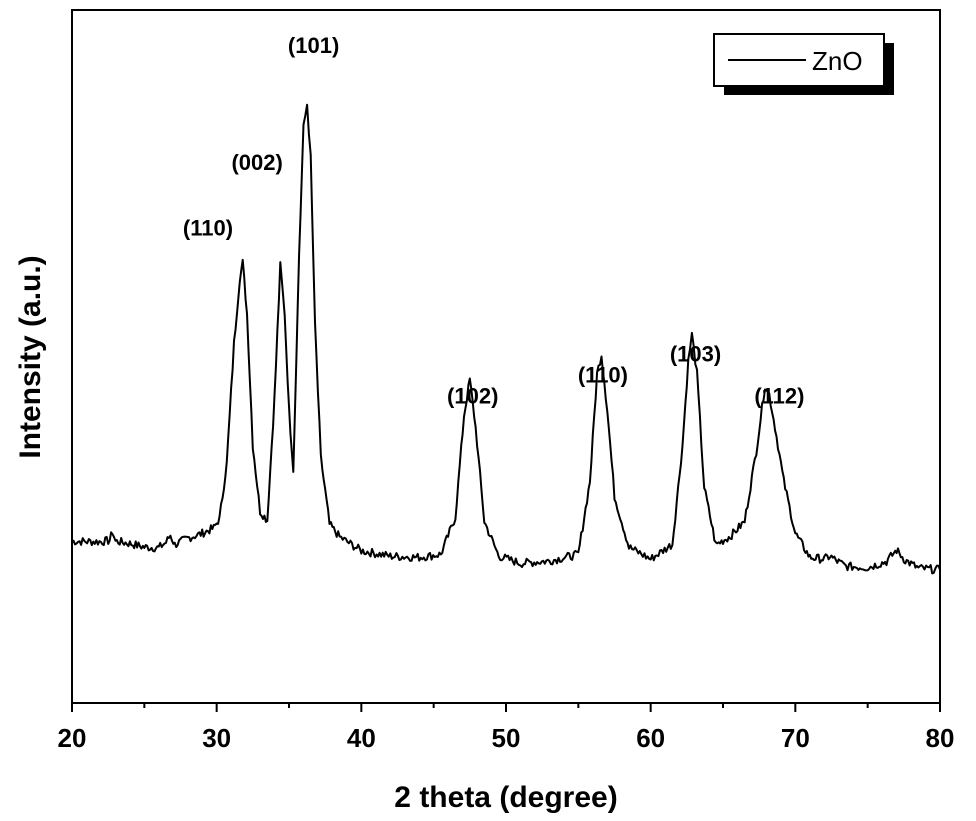 Image resolution: width=976 pixels, height=821 pixels. What do you see at coordinates (506, 707) in the screenshot?
I see `x-axis-ticks` at bounding box center [506, 707].